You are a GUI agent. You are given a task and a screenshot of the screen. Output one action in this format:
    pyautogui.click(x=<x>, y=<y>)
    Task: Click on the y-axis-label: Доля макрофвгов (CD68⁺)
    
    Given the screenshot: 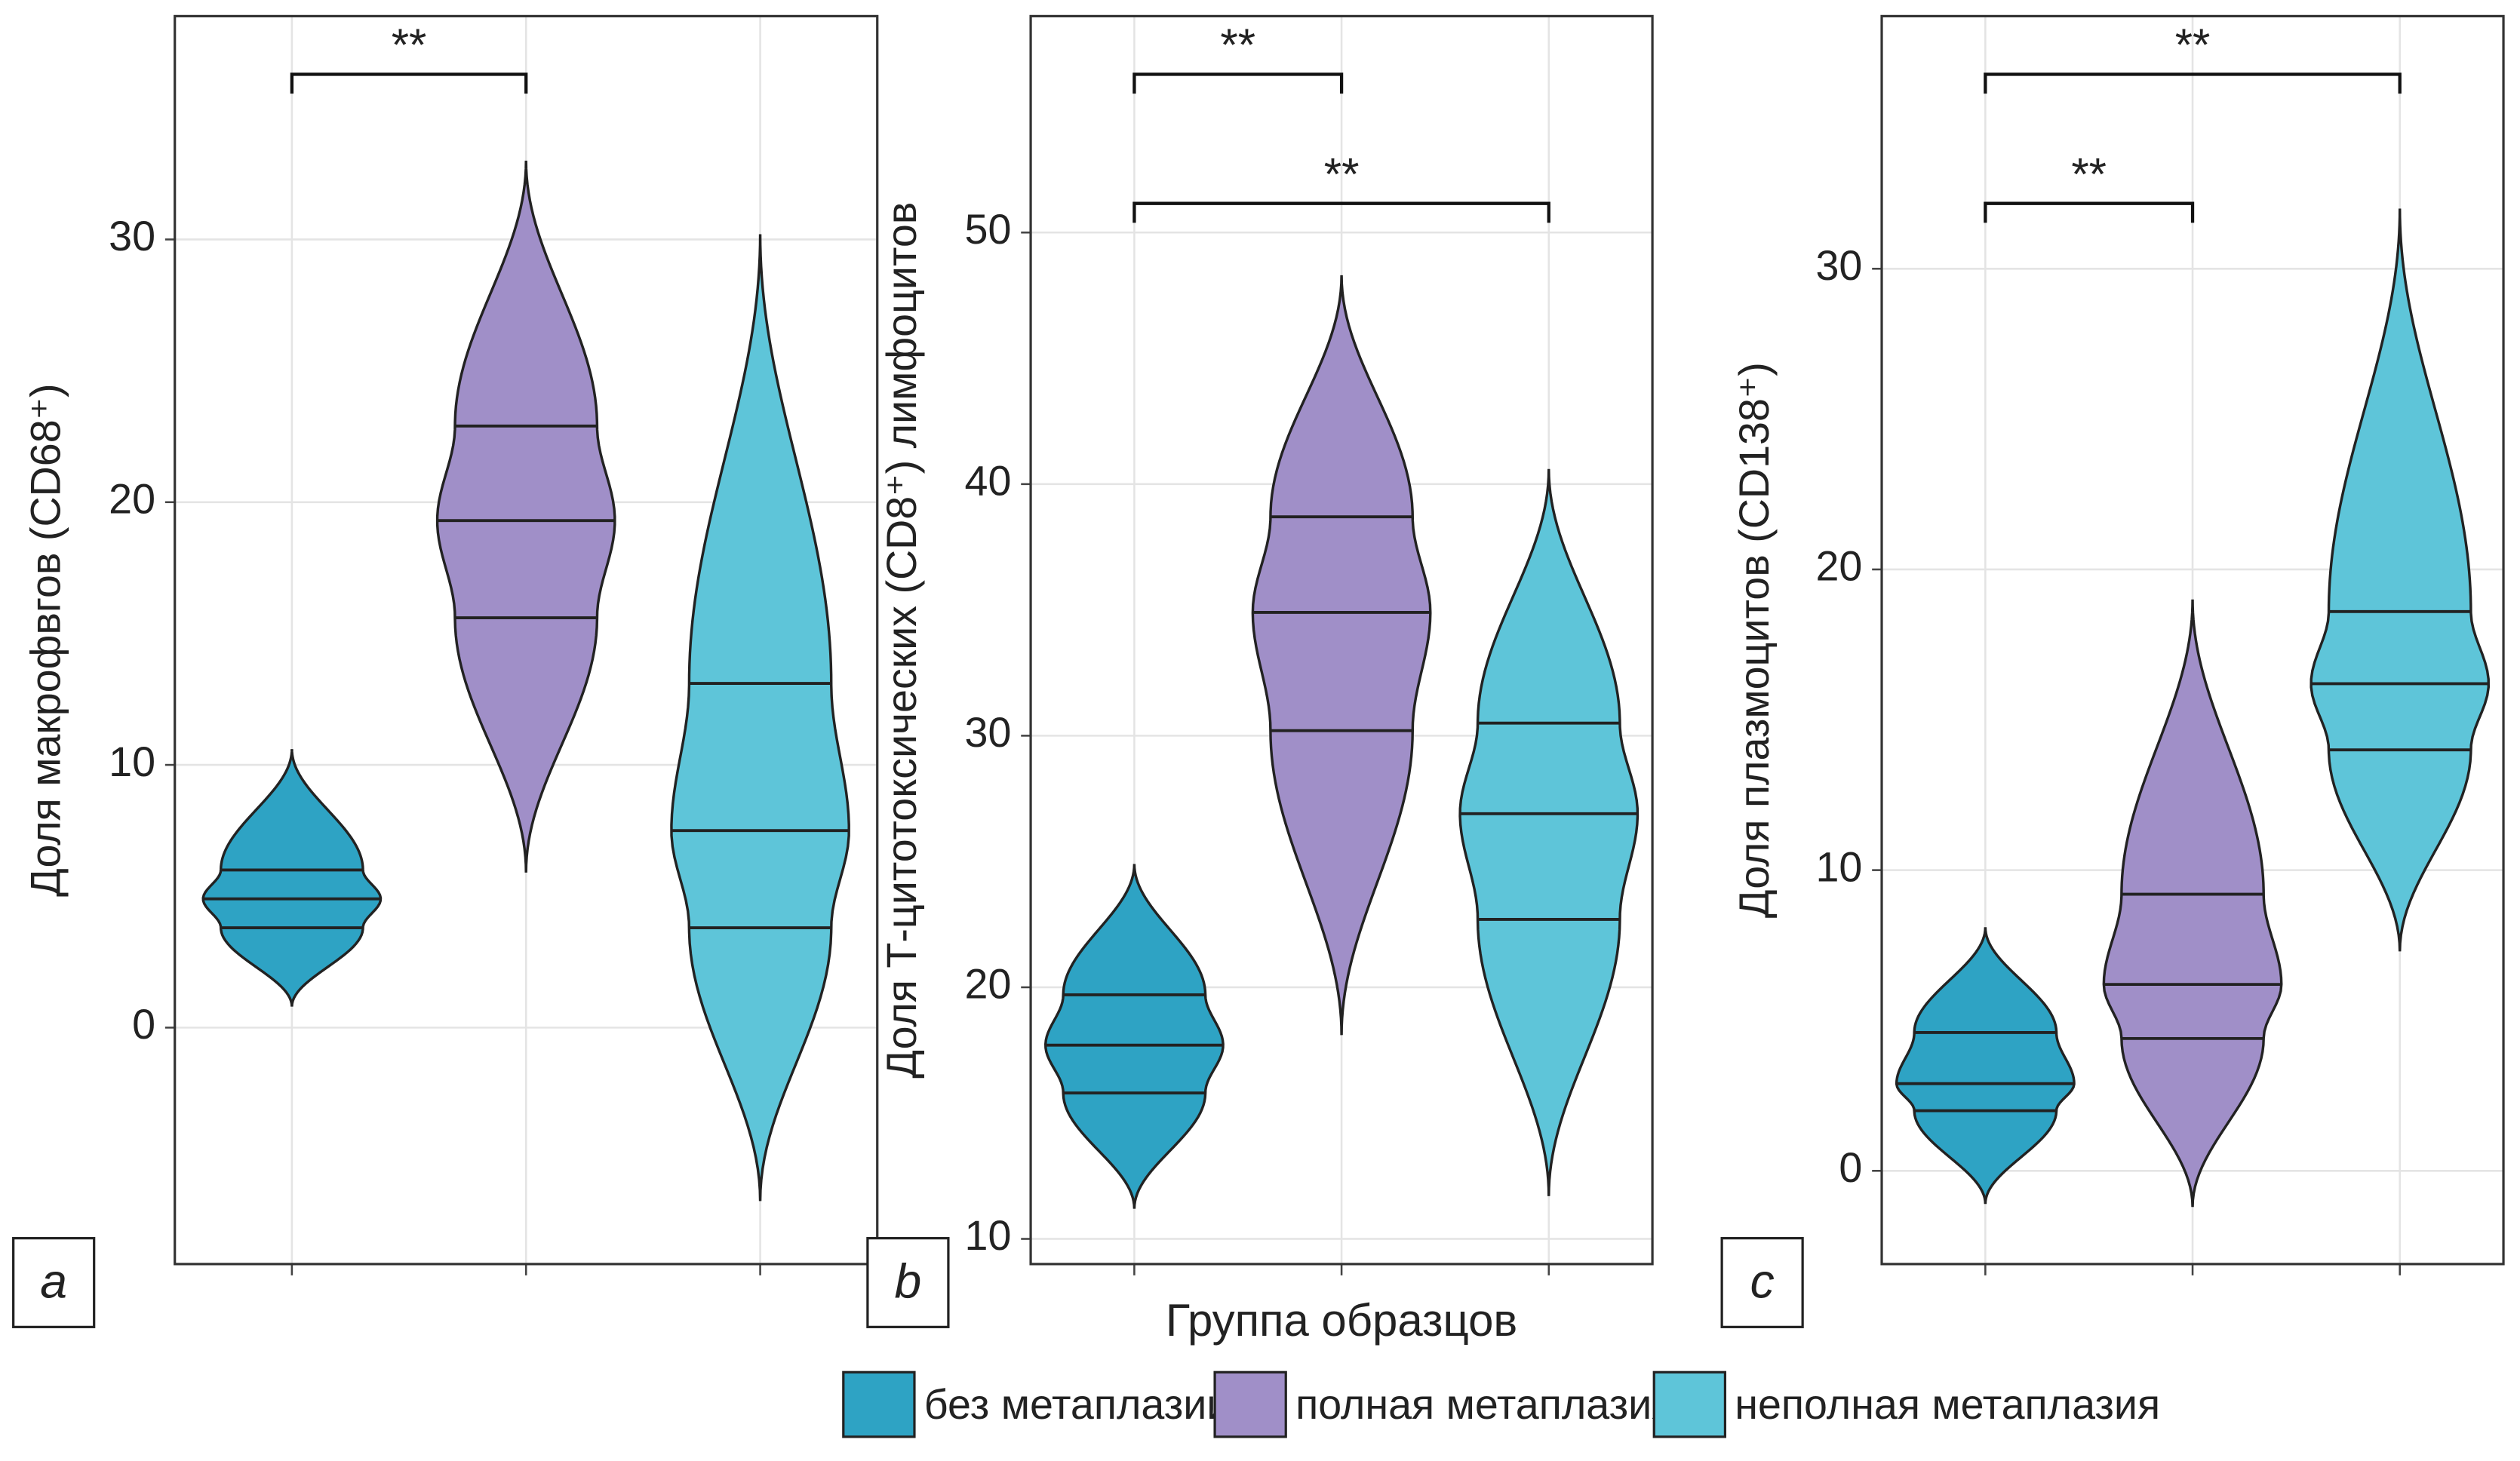 What is the action you would take?
    pyautogui.click(x=45, y=639)
    